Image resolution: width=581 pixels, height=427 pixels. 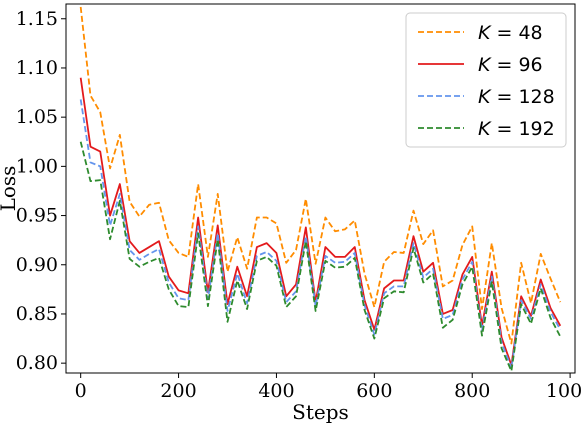 What do you see at coordinates (516, 97) in the screenshot?
I see `legend-label: K = 128` at bounding box center [516, 97].